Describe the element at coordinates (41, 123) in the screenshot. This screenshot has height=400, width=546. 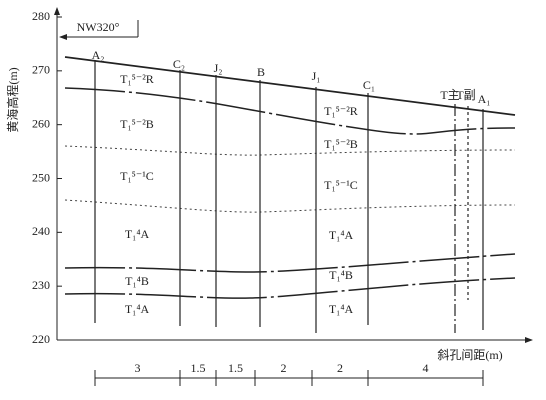
I see `y-tick-label: 260` at that location.